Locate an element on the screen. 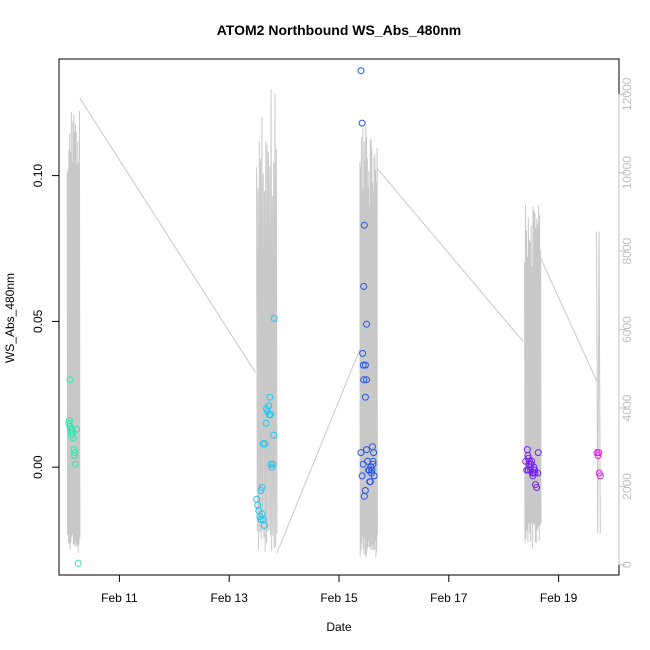  x-tick-label: Feb 15 is located at coordinates (339, 598).